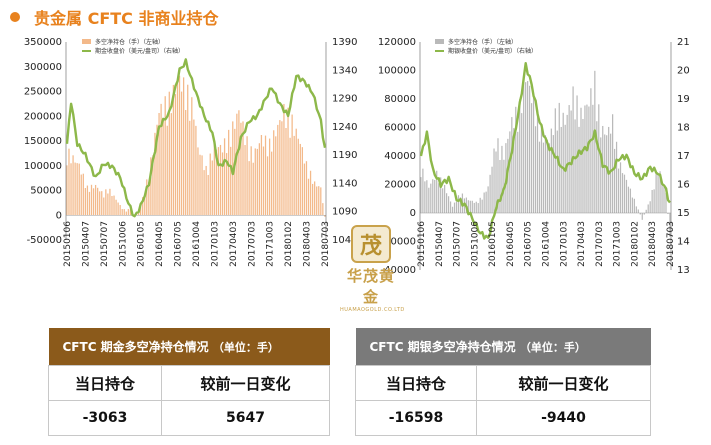  Describe the element at coordinates (398, 270) in the screenshot. I see `silver-y-left-tick: -40000` at that location.